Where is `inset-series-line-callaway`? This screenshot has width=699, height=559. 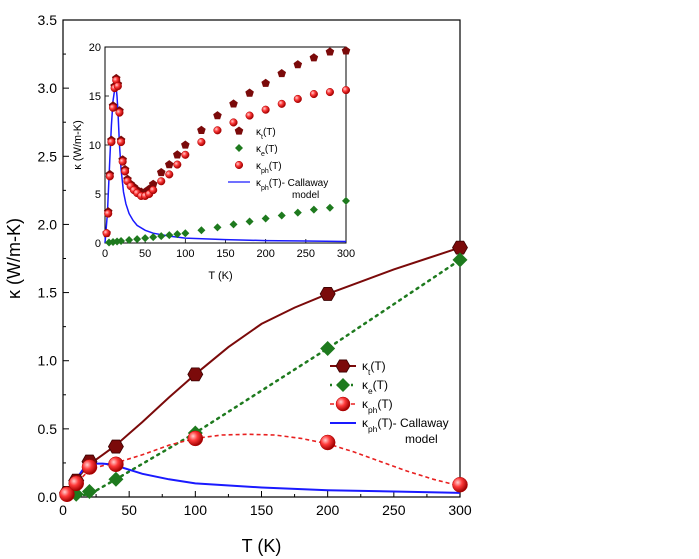
inset-series-line-callaway is located at coordinates (225, 163).